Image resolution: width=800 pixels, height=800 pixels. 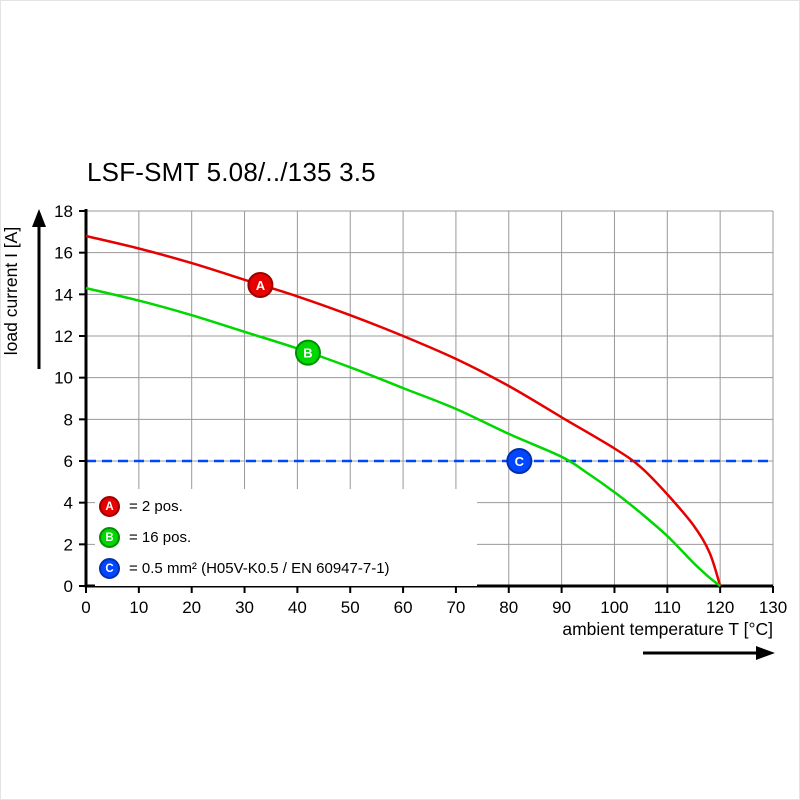 What do you see at coordinates (709, 653) in the screenshot?
I see `x-axis-arrow` at bounding box center [709, 653].